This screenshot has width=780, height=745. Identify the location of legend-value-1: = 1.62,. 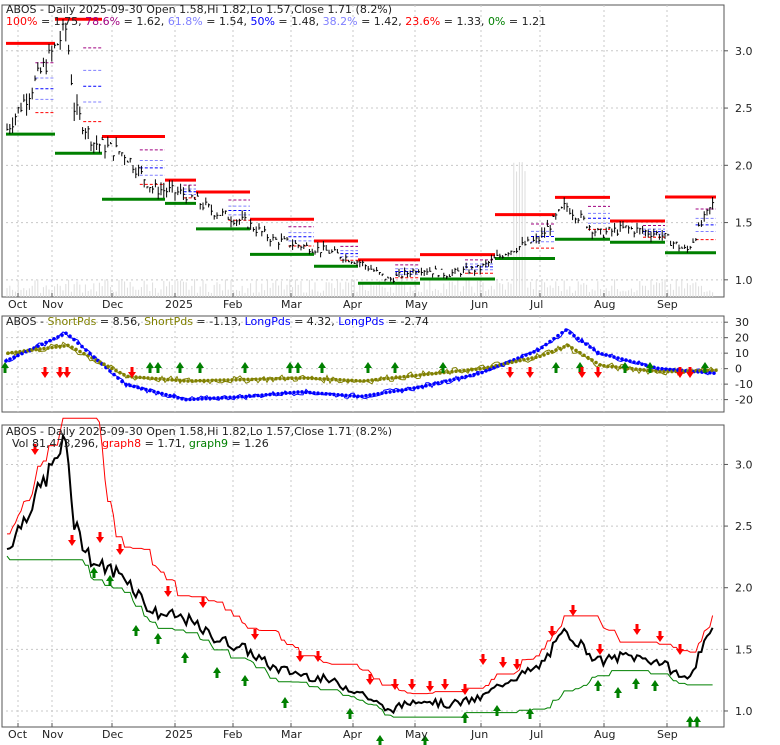
(144, 21).